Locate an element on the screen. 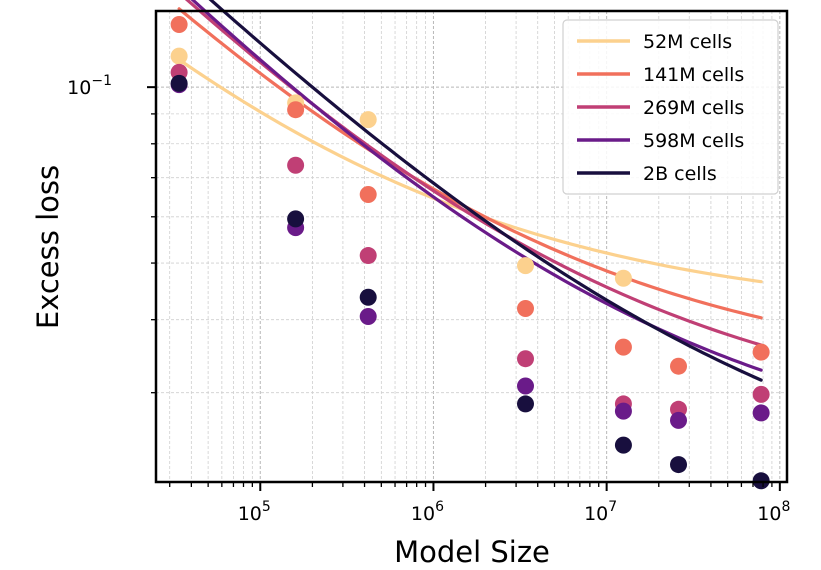 This screenshot has height=570, width=821. x-tick-exponent: 7 is located at coordinates (612, 507).